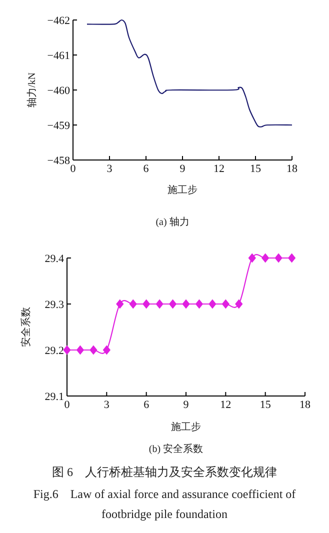 Image resolution: width=329 pixels, height=533 pixels. Describe the element at coordinates (26, 327) in the screenshot. I see `y-axis-title: 安全系数` at that location.